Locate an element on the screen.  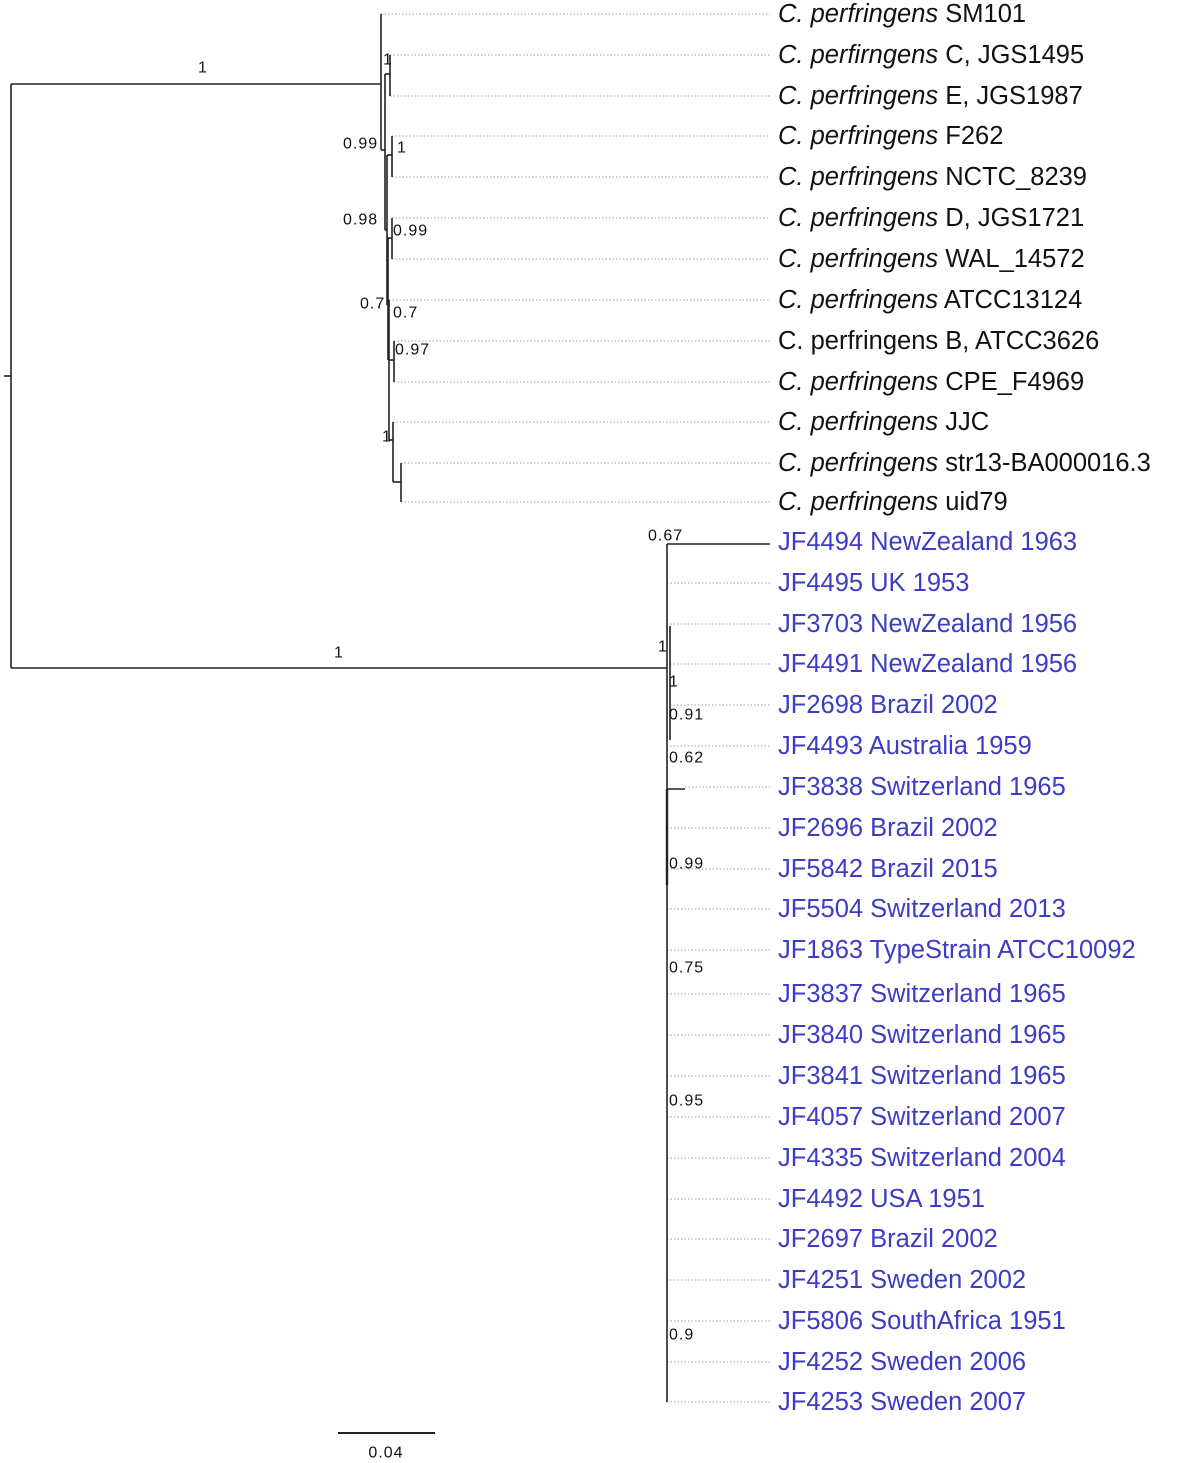
leaf-label: JF4251 Sweden 2002 is located at coordinates (902, 1280).